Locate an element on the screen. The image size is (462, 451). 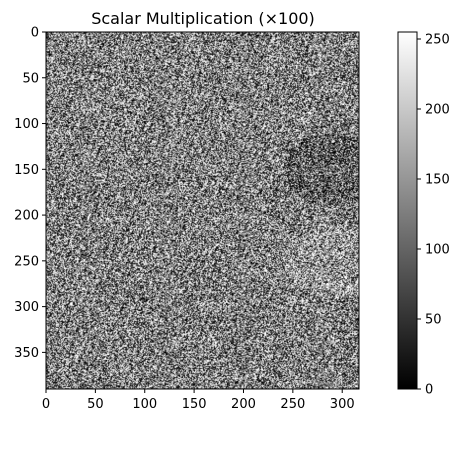
x-tick-label: 0 is located at coordinates (46, 404).